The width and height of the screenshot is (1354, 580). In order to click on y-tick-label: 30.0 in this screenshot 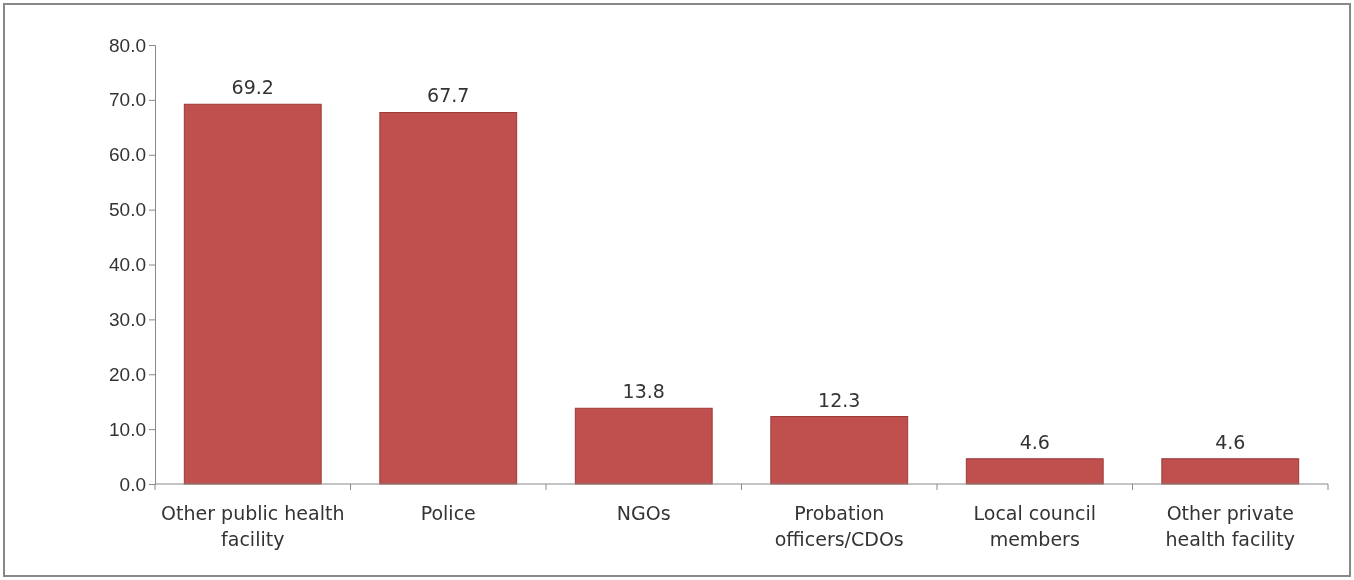, I will do `click(127, 319)`.